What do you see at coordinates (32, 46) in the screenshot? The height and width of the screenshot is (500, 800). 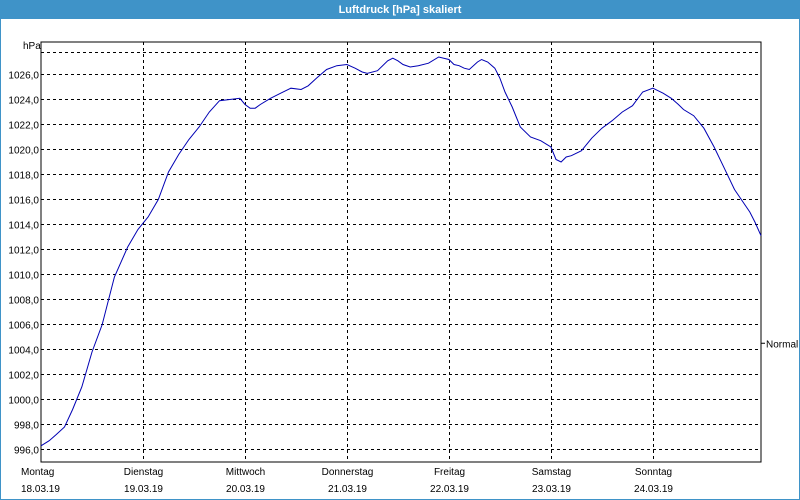 I see `y-axis-unit: hPa` at bounding box center [32, 46].